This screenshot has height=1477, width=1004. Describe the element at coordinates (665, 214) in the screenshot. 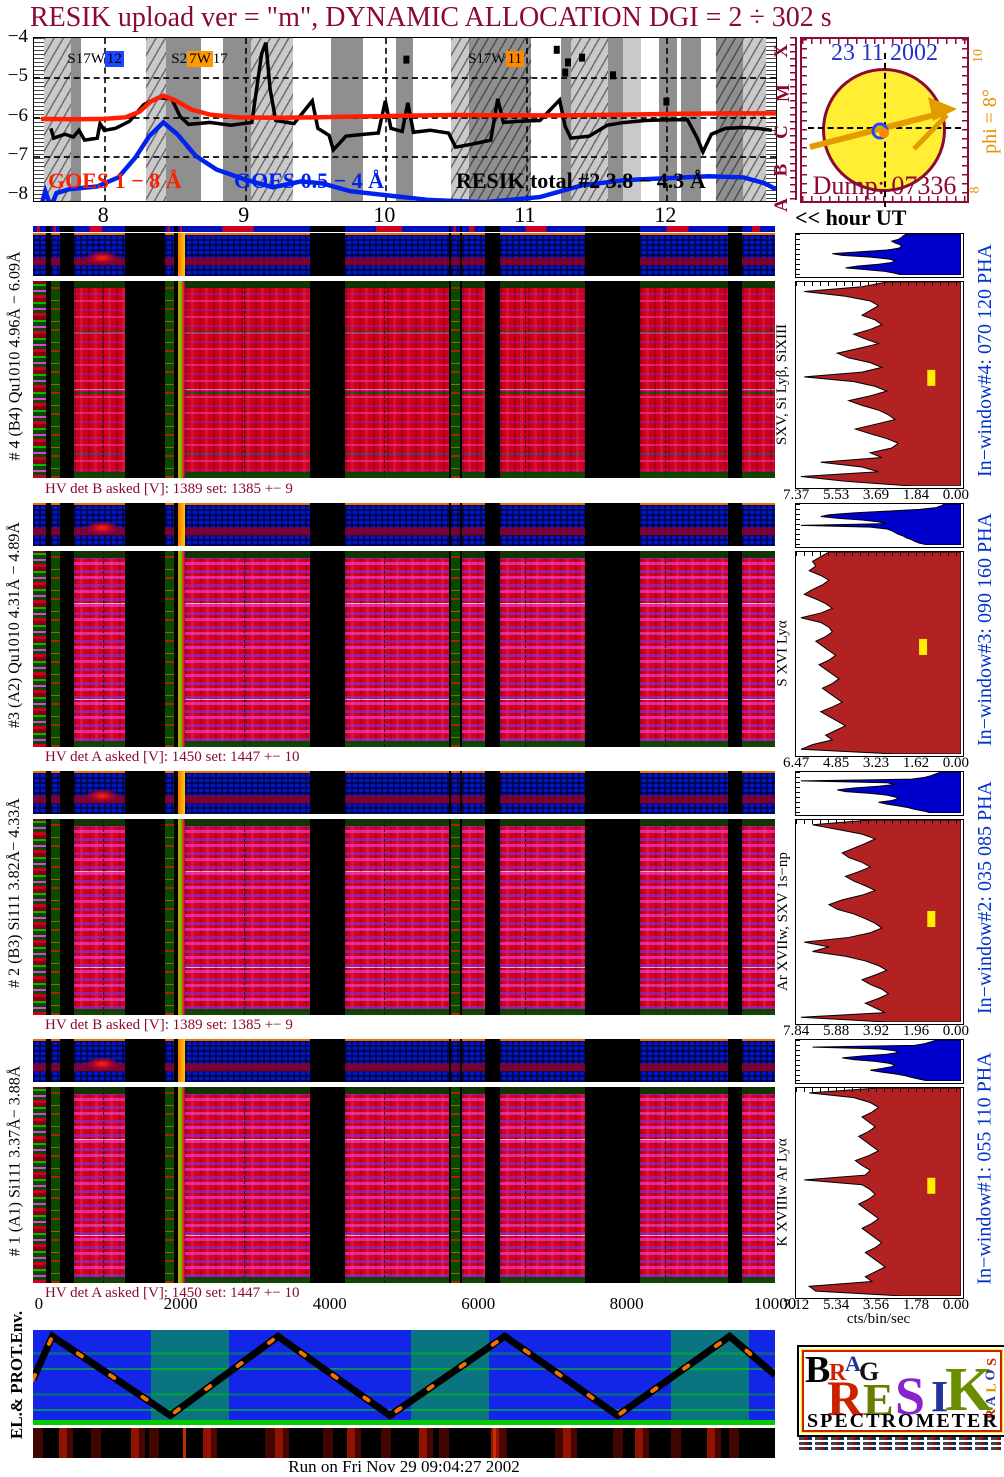

I see `hour-tick-label: 12` at that location.